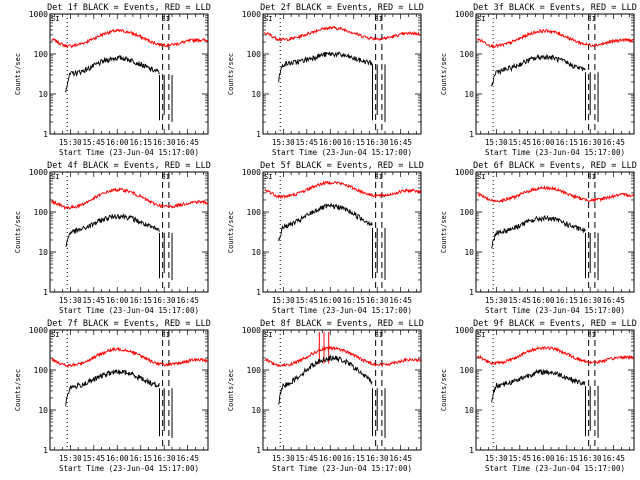 This screenshot has height=480, width=640. Describe the element at coordinates (129, 8) in the screenshot. I see `panel-title: Det 1f BLACK = Events, RED = LLD` at that location.